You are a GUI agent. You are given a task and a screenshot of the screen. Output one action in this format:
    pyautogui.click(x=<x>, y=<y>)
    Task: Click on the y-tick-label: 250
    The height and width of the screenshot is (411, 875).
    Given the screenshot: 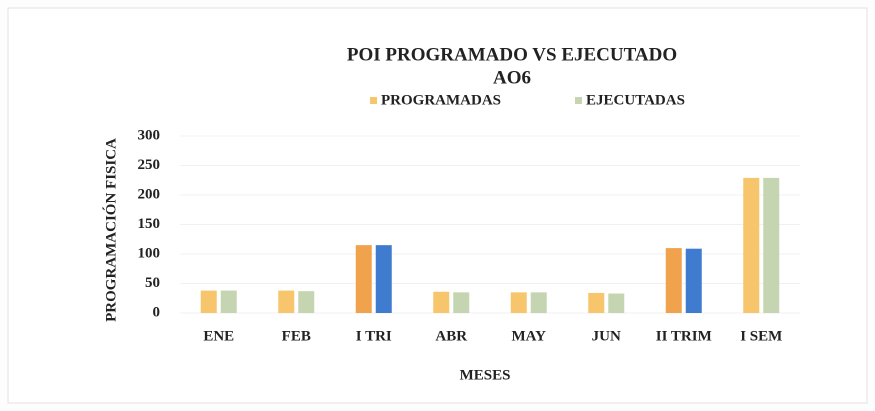 What is the action you would take?
    pyautogui.click(x=149, y=165)
    